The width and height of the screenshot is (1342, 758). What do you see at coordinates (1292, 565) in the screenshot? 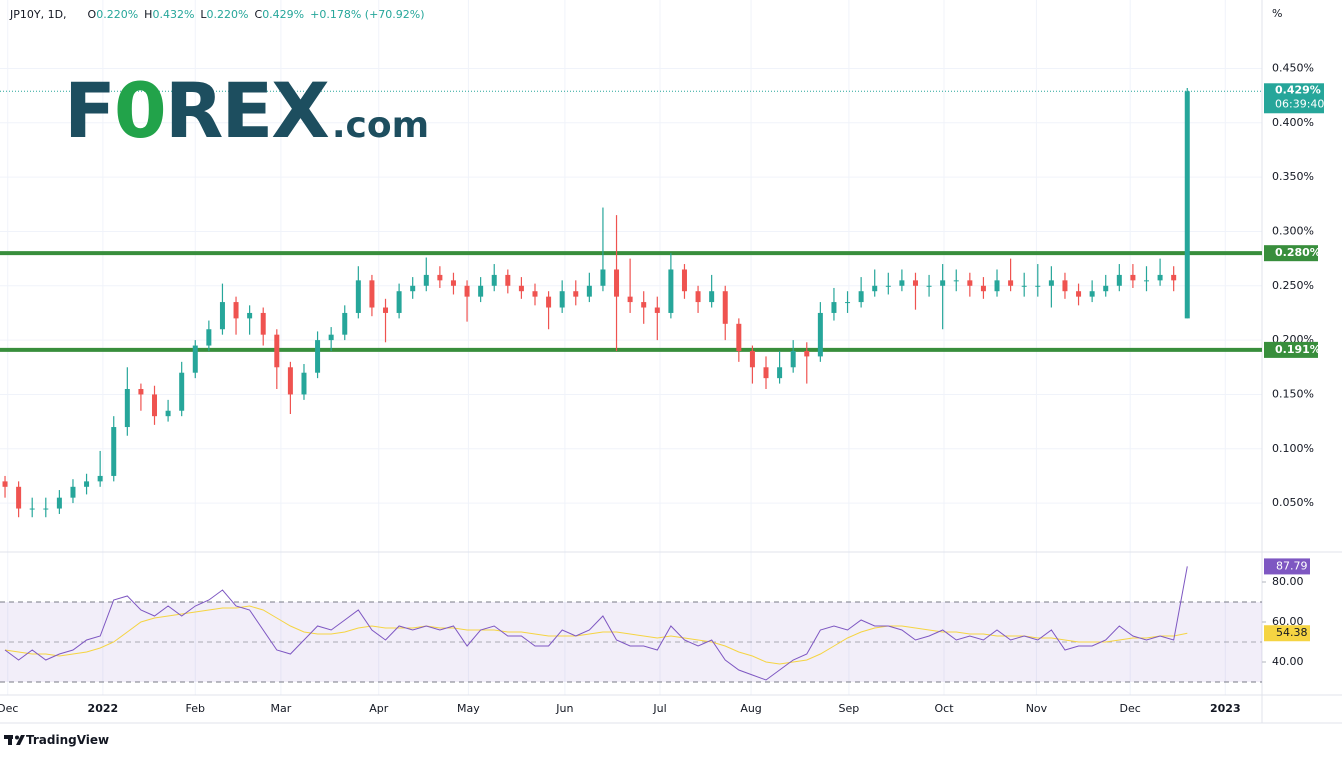
I see `rsi-value-label: 87.79` at bounding box center [1292, 565].